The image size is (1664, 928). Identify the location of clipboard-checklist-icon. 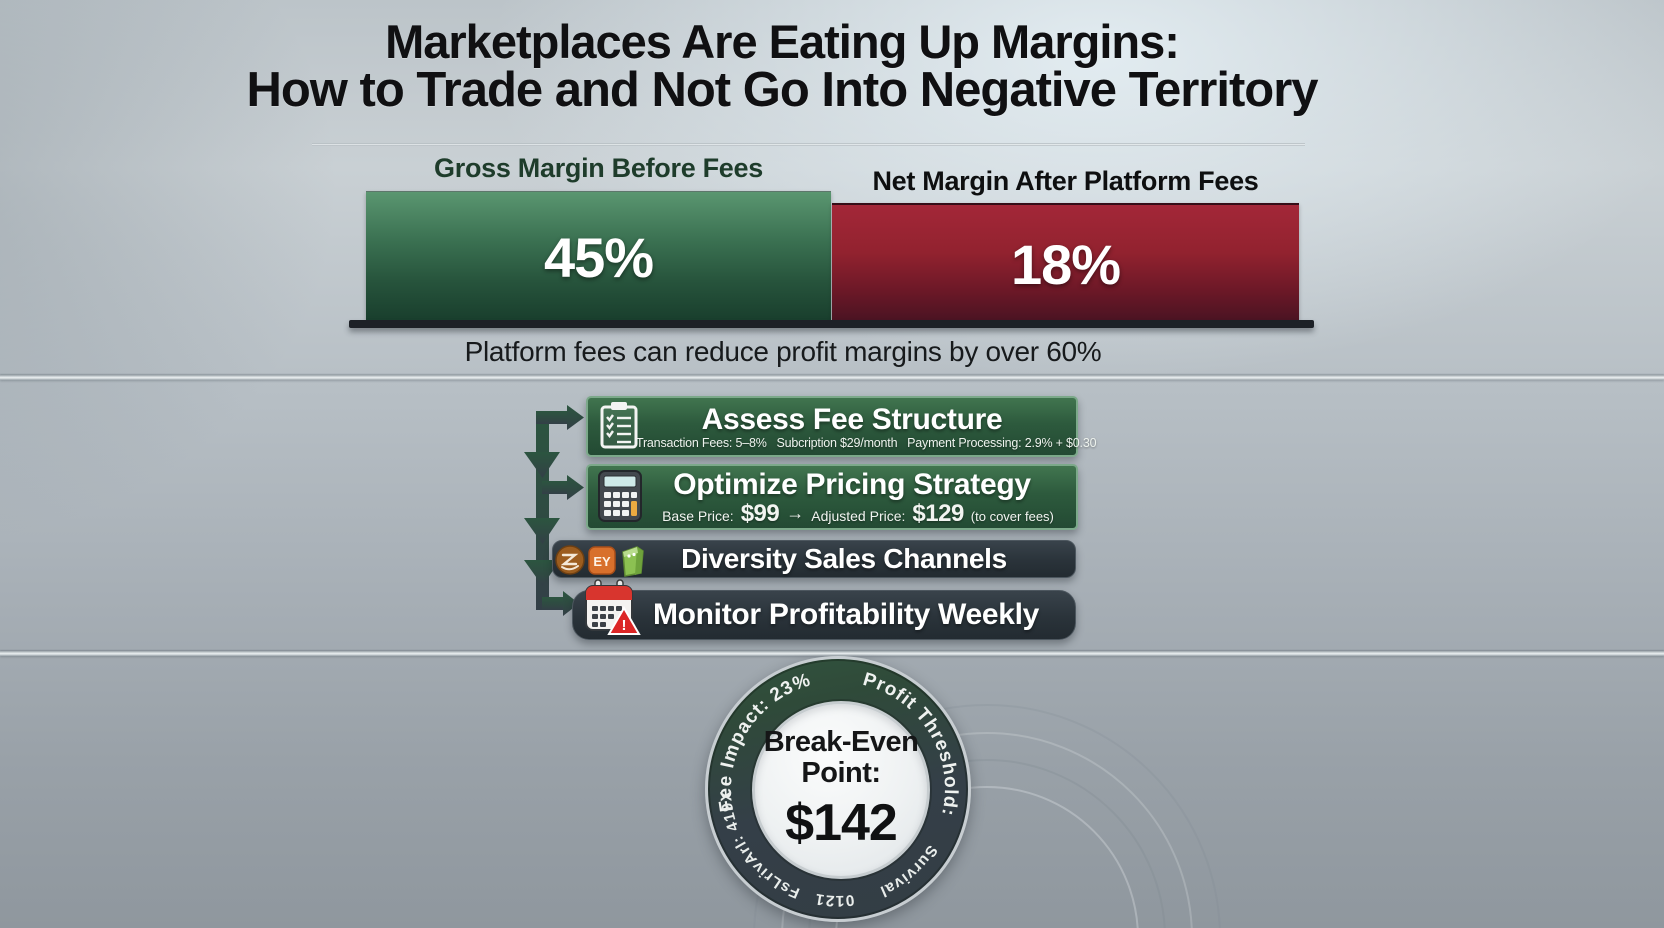
(619, 425).